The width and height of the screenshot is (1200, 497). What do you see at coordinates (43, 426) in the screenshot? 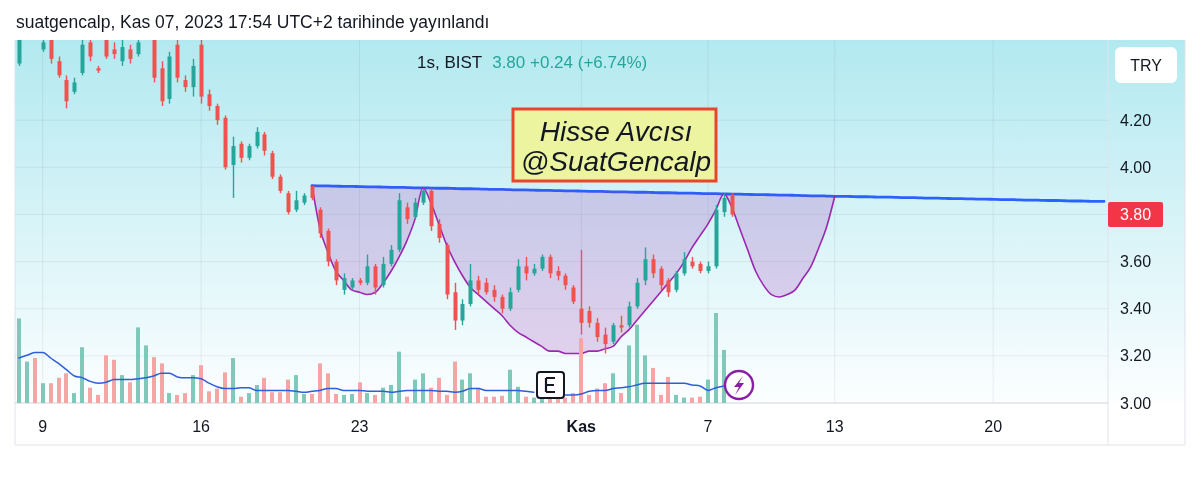
I see `x-tick-label: 9` at bounding box center [43, 426].